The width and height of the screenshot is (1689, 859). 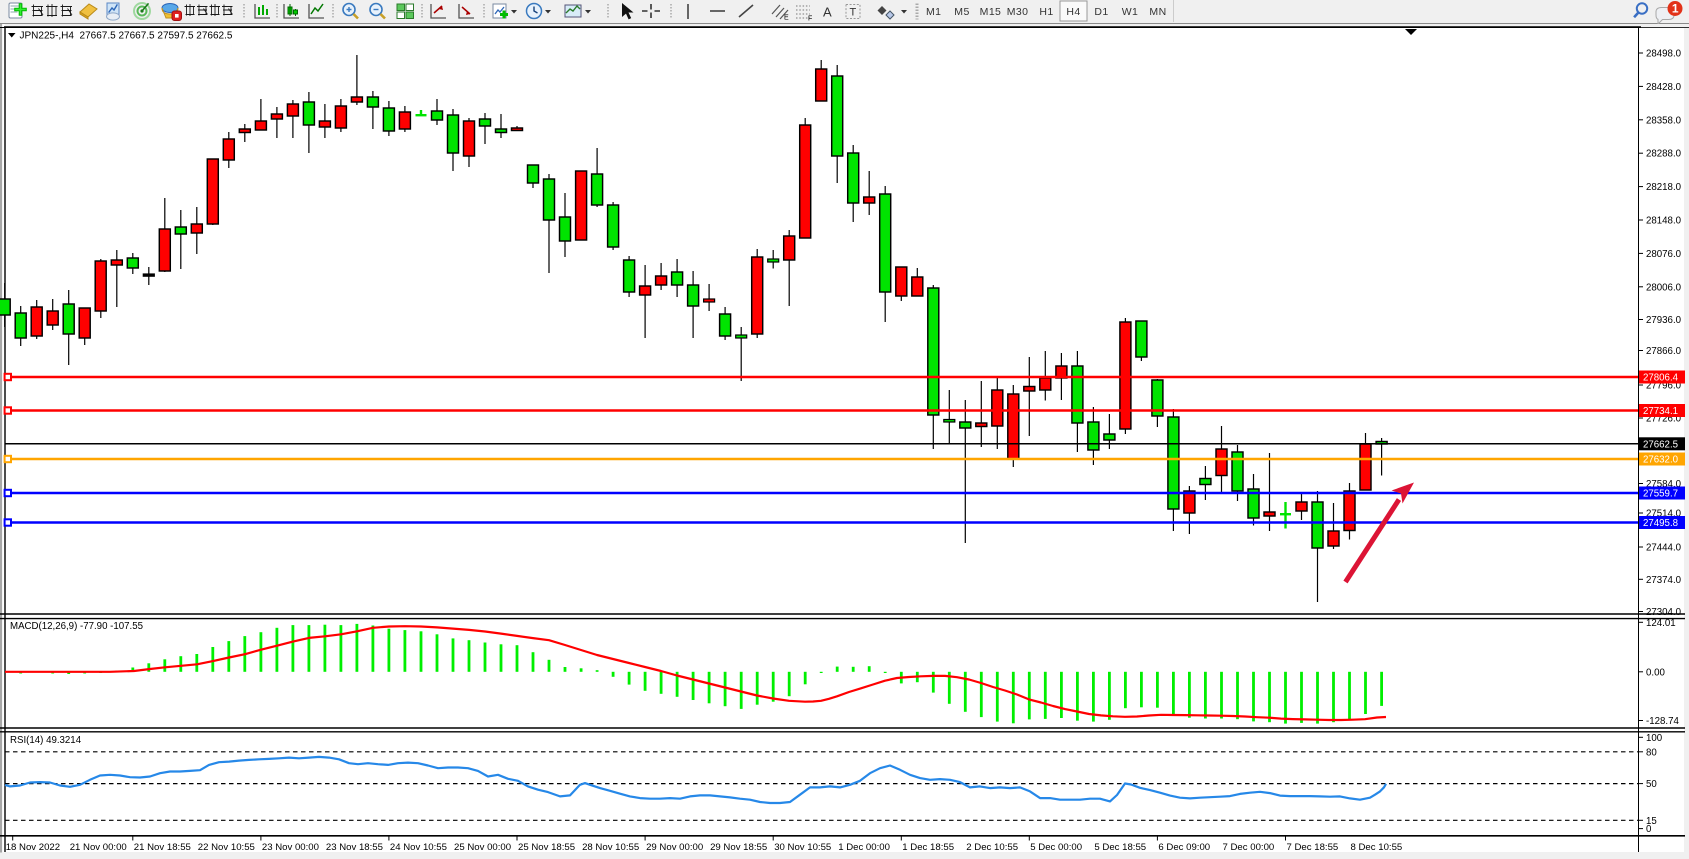 What do you see at coordinates (1377, 847) in the screenshot?
I see `svg-text: 8 Dec 10:55` at bounding box center [1377, 847].